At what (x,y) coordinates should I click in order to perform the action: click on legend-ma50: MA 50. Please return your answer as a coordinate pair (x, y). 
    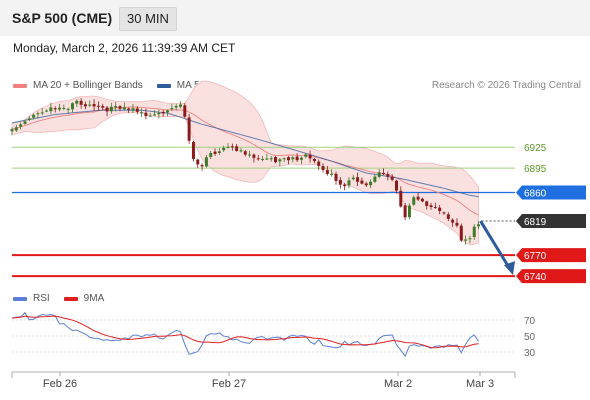
    Looking at the image, I should click on (181, 85).